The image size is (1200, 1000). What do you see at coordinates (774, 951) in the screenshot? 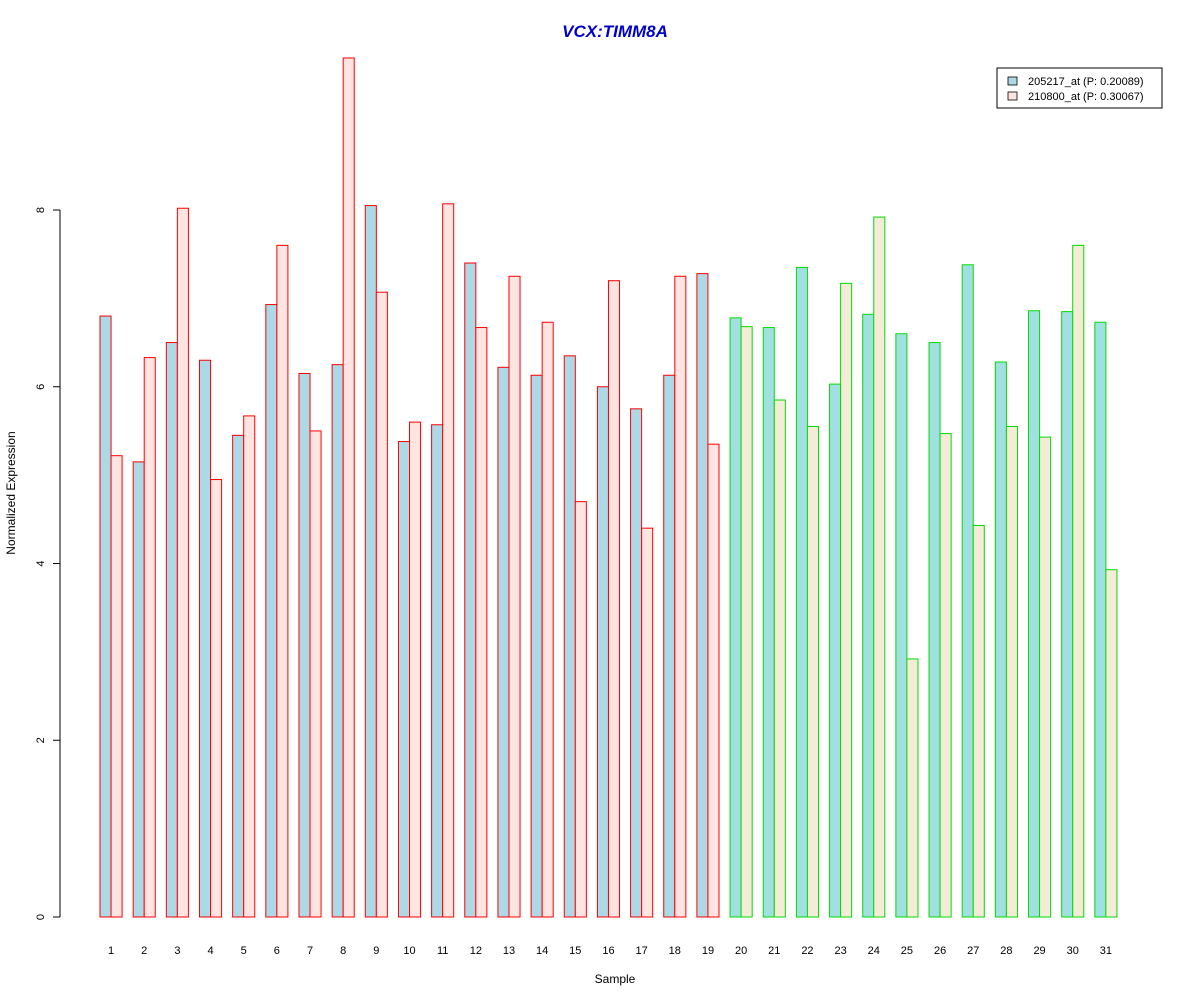
I see `x-tick-label-21: 21` at bounding box center [774, 951].